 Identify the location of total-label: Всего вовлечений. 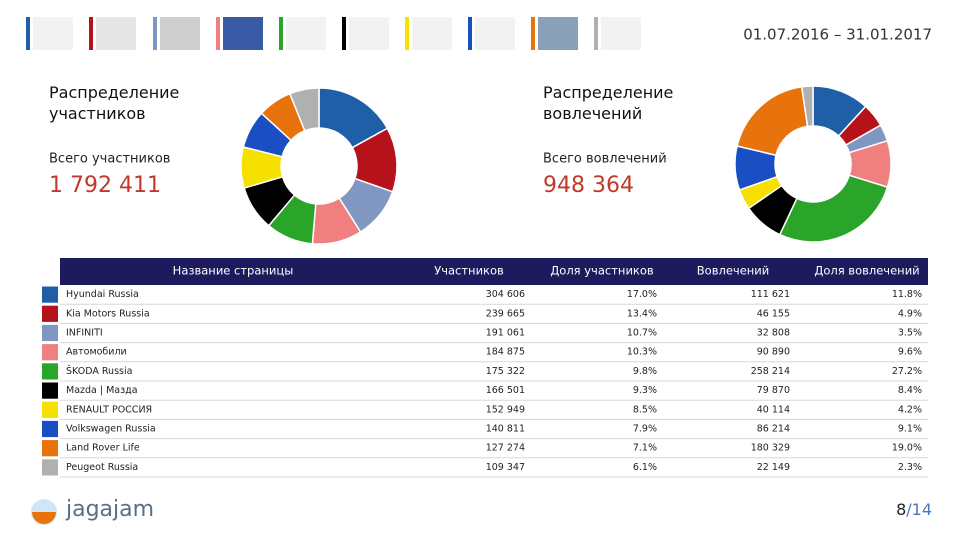
(605, 159).